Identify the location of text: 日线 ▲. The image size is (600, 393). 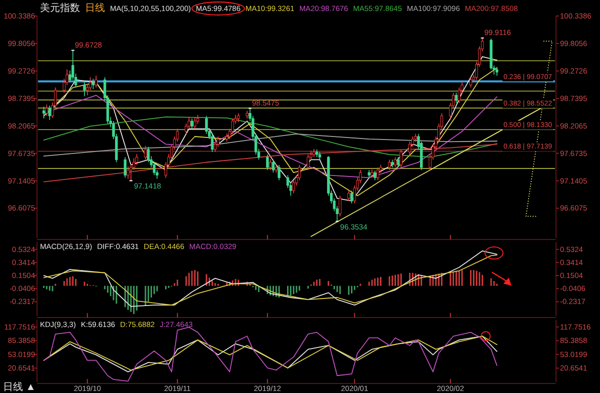
(19, 387).